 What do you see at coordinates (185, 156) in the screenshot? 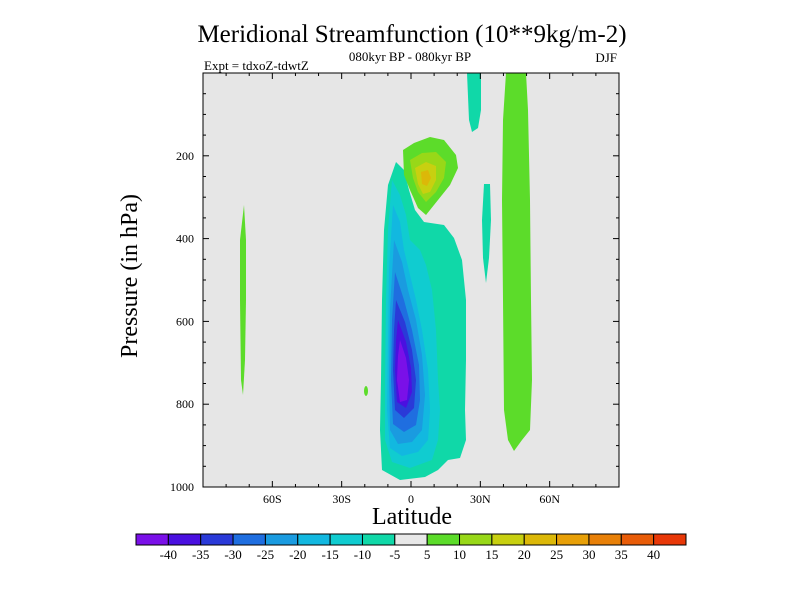
I see `y-tick-label: 200` at bounding box center [185, 156].